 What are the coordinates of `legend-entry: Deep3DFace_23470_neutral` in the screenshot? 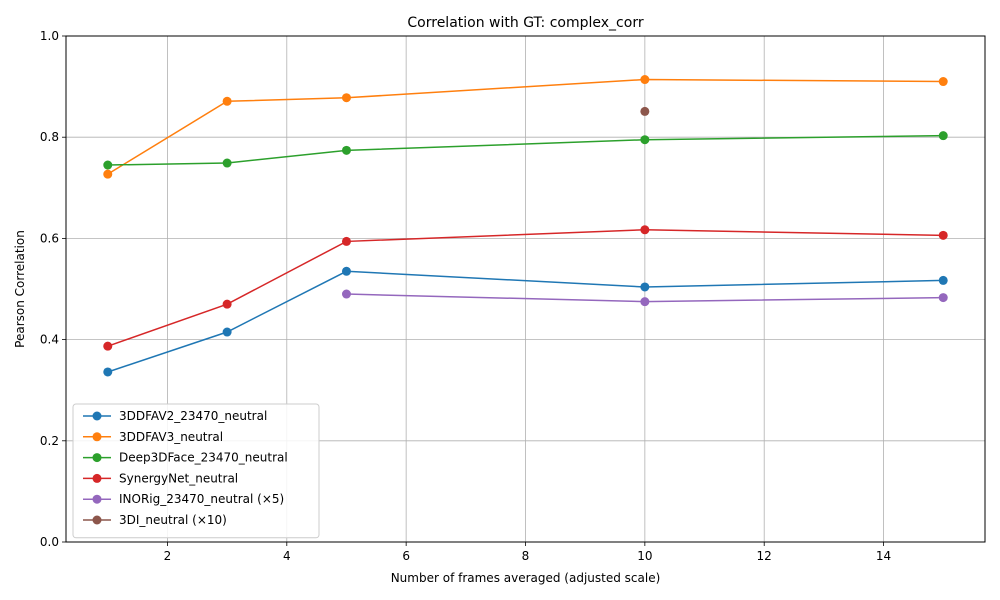 It's located at (185, 458).